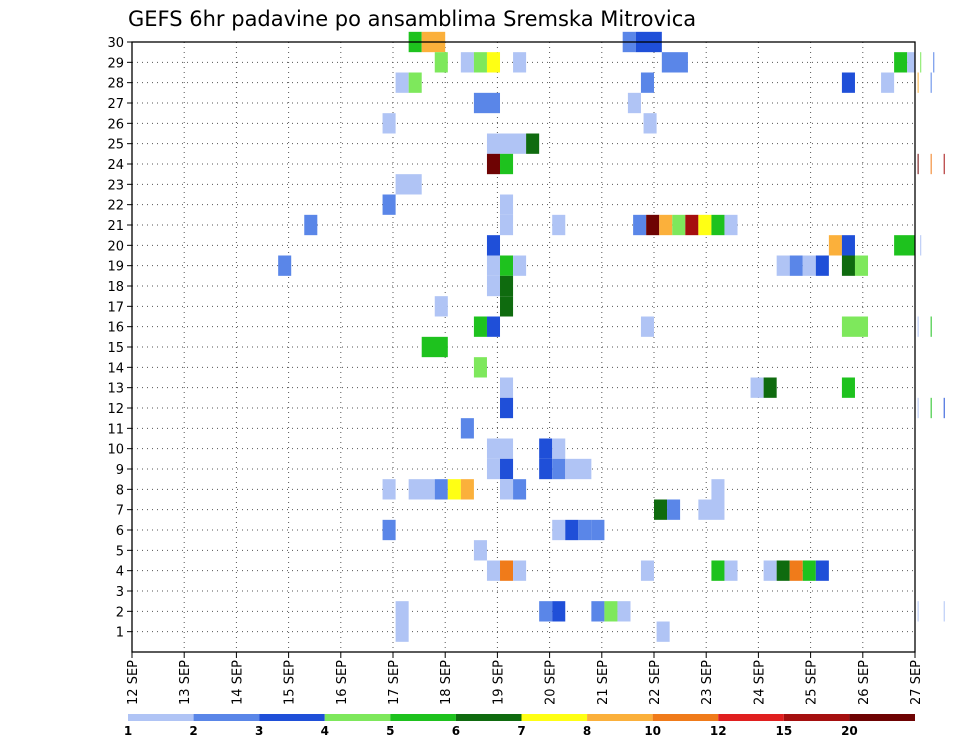  I want to click on x-tick-label: 18 SEP, so click(446, 682).